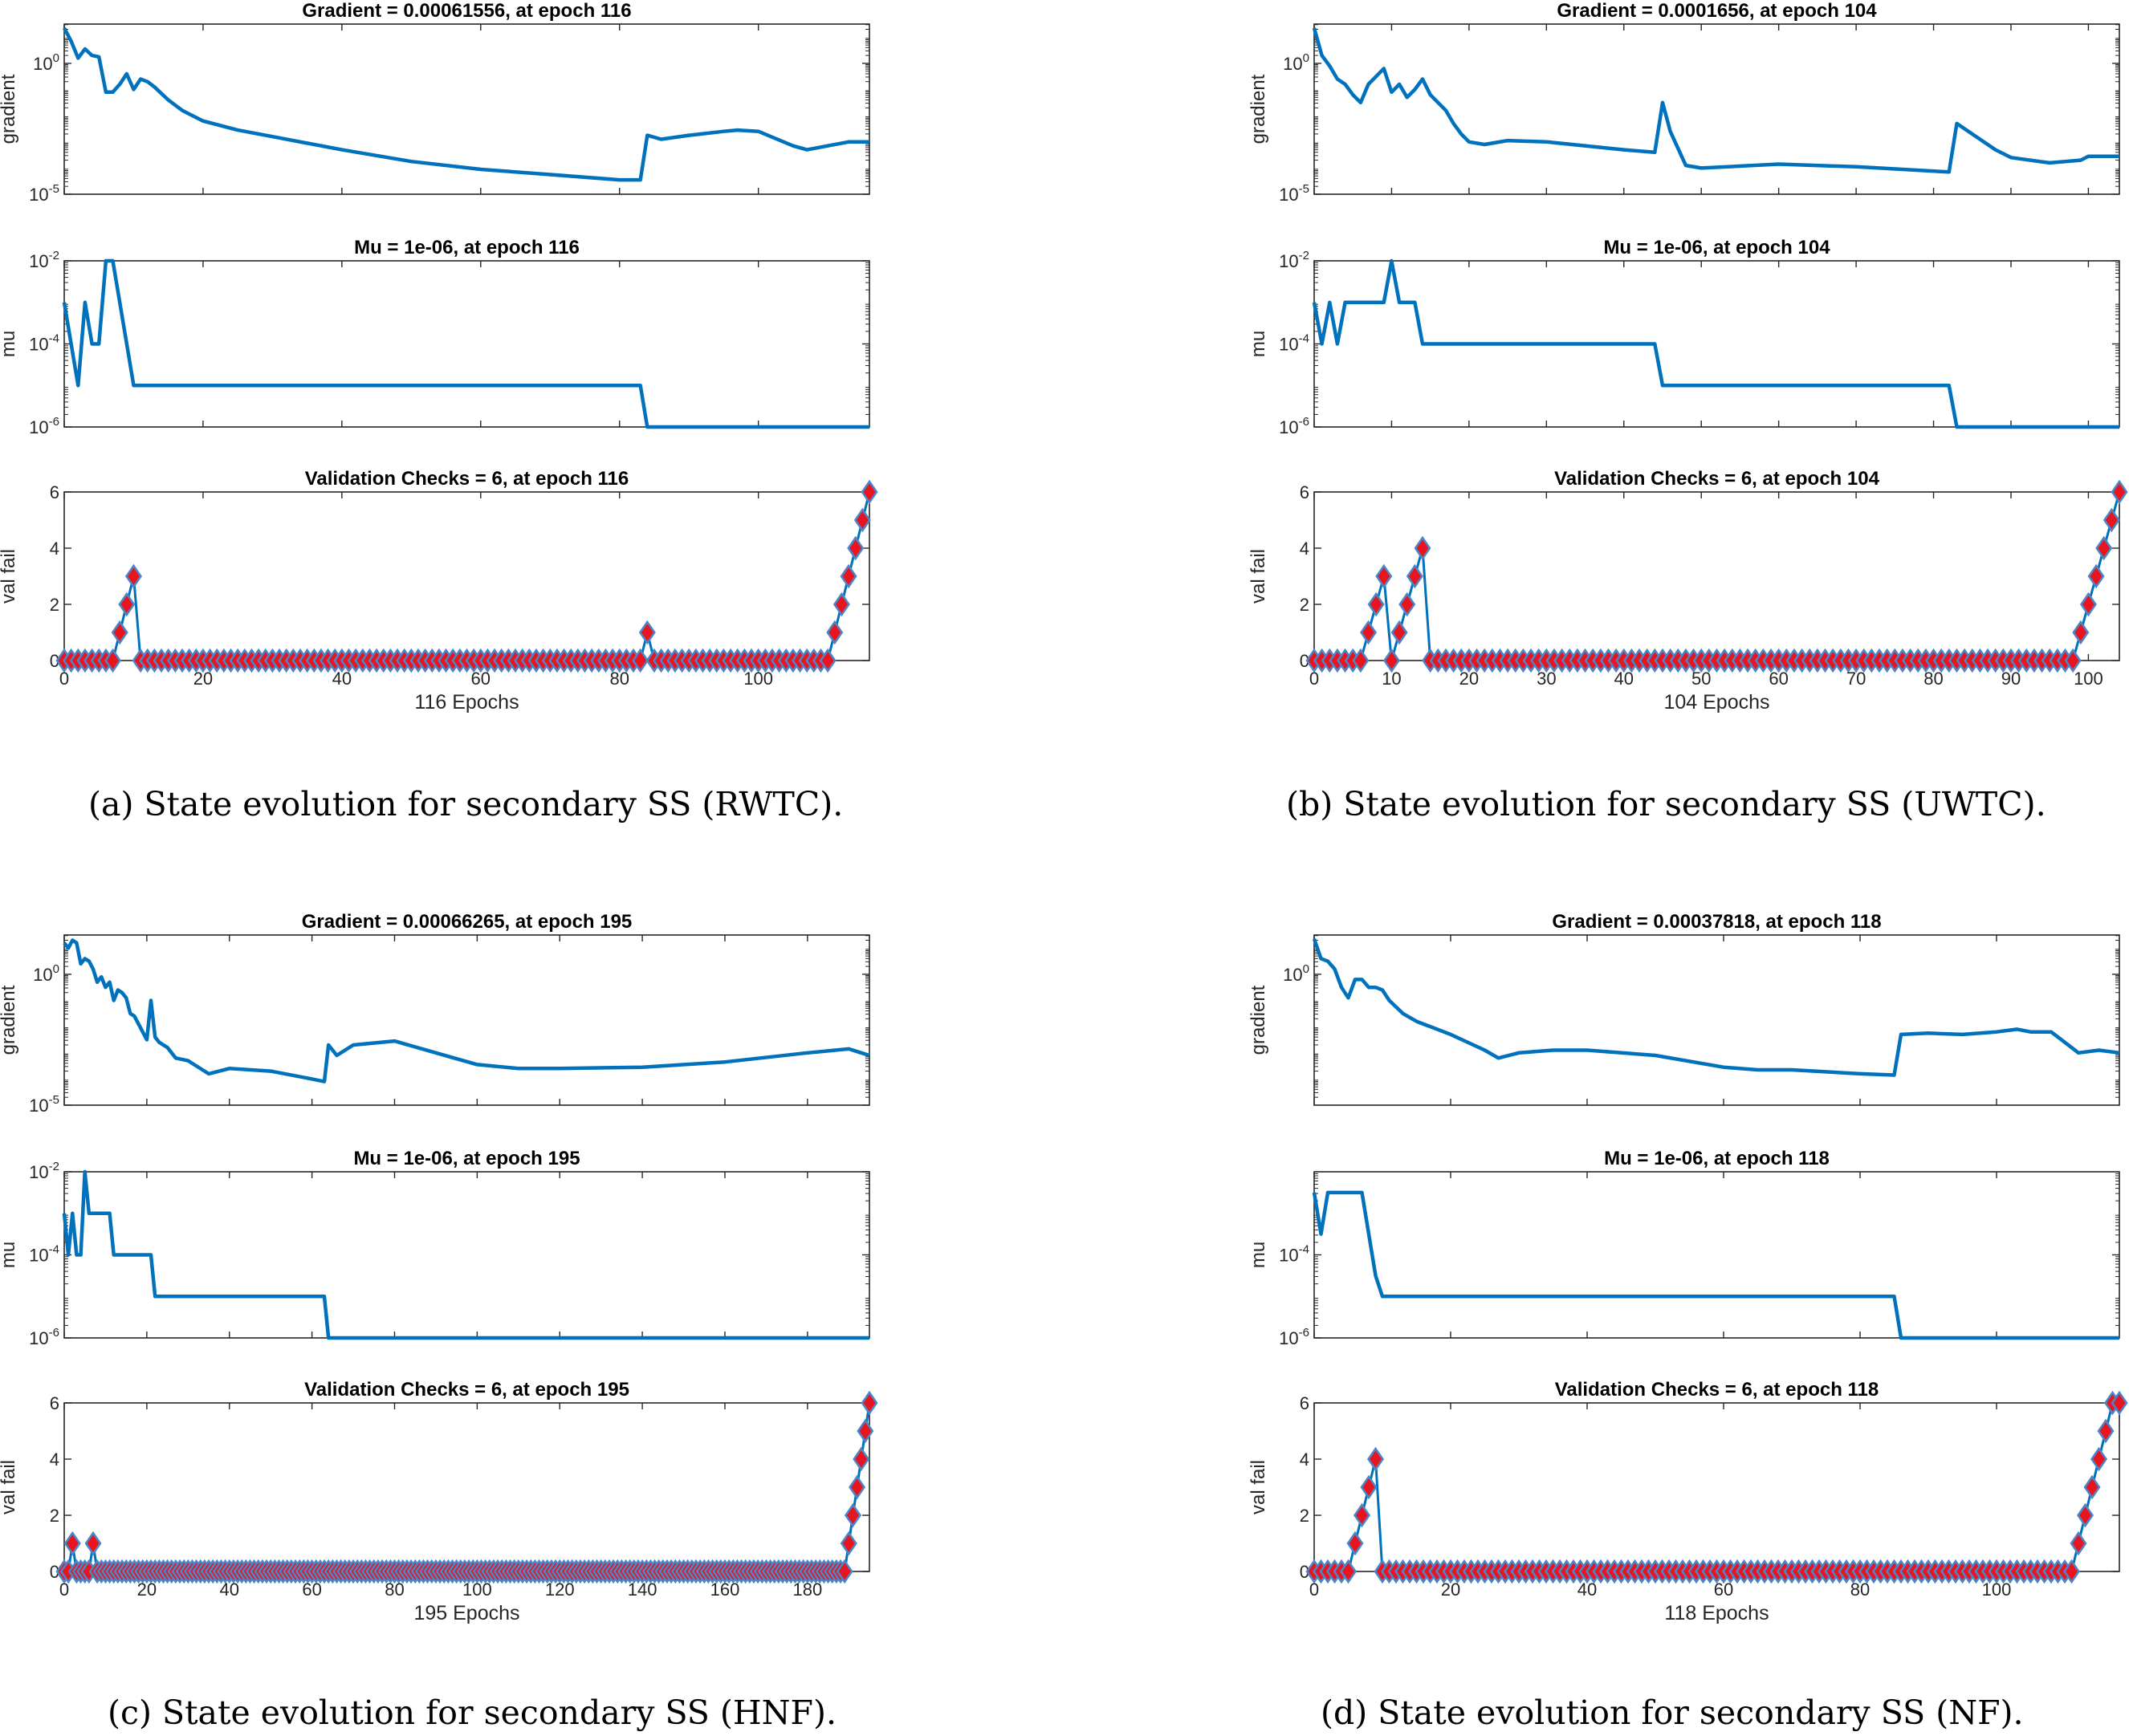  Describe the element at coordinates (1296, 62) in the screenshot. I see `y-tick-label: 10⁰` at that location.